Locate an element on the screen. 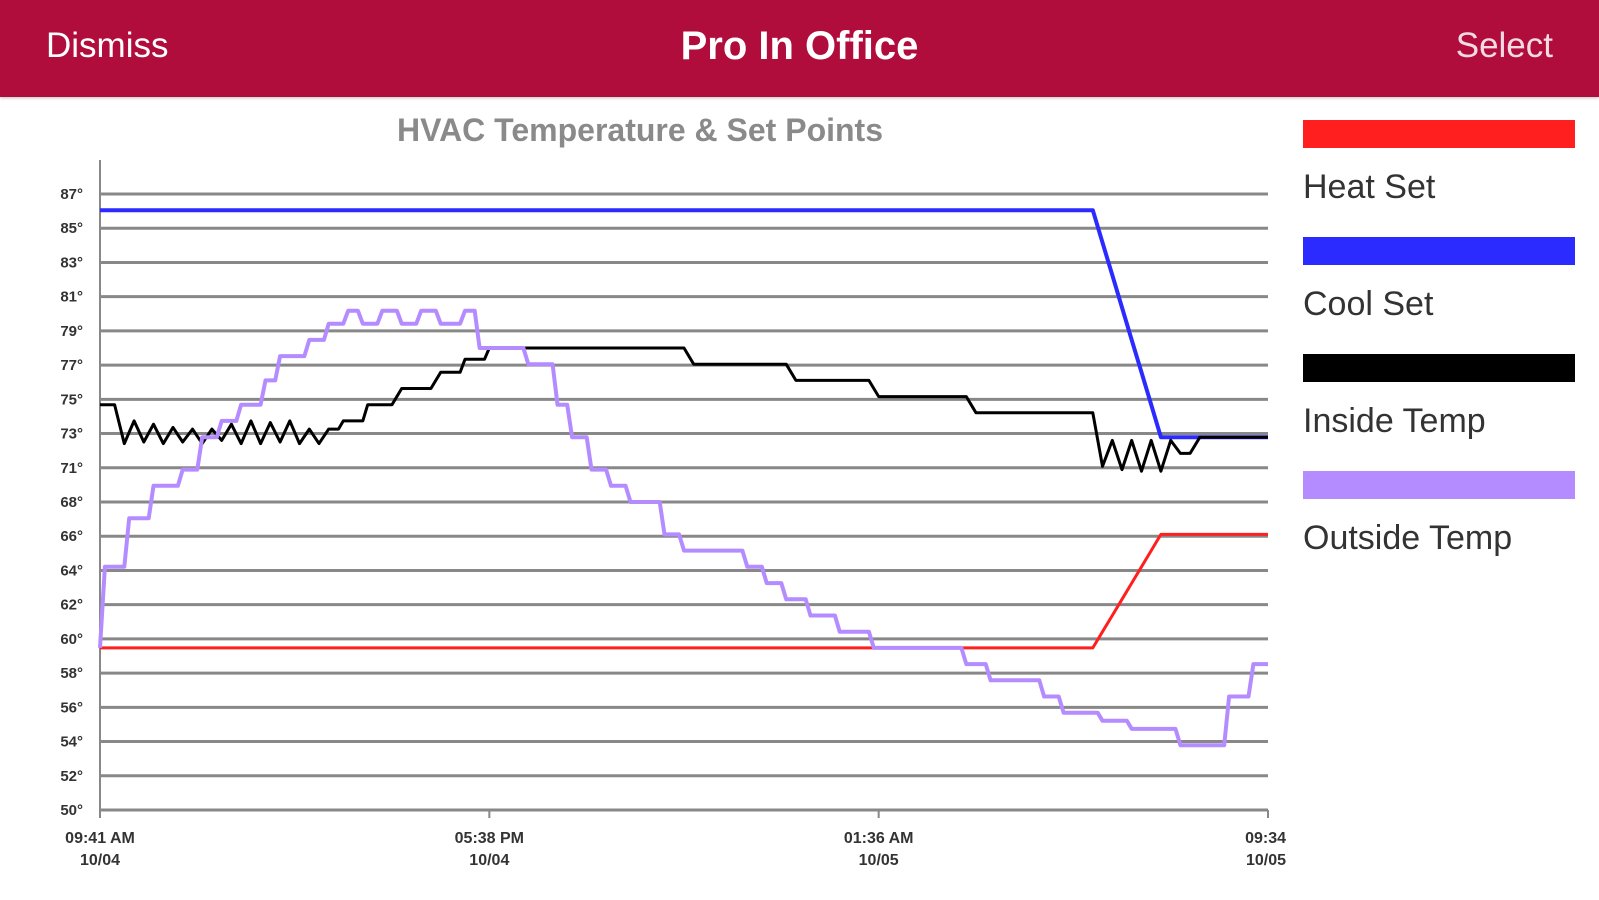  dismiss-button: Dismiss is located at coordinates (107, 45).